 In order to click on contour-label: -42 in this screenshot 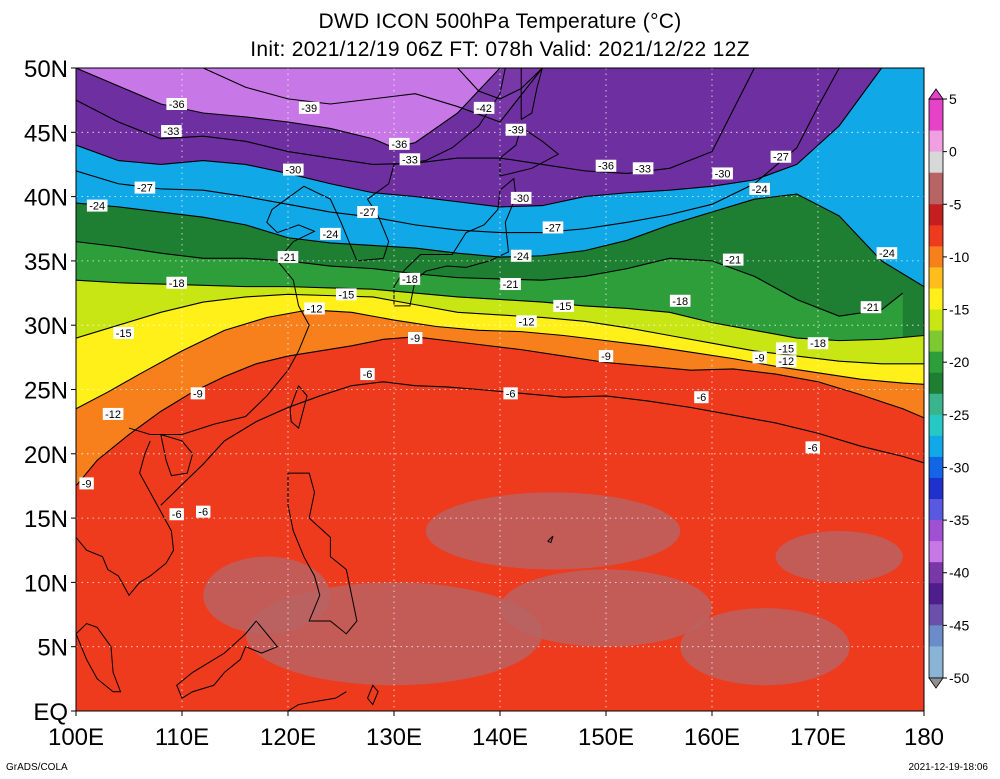, I will do `click(484, 108)`.